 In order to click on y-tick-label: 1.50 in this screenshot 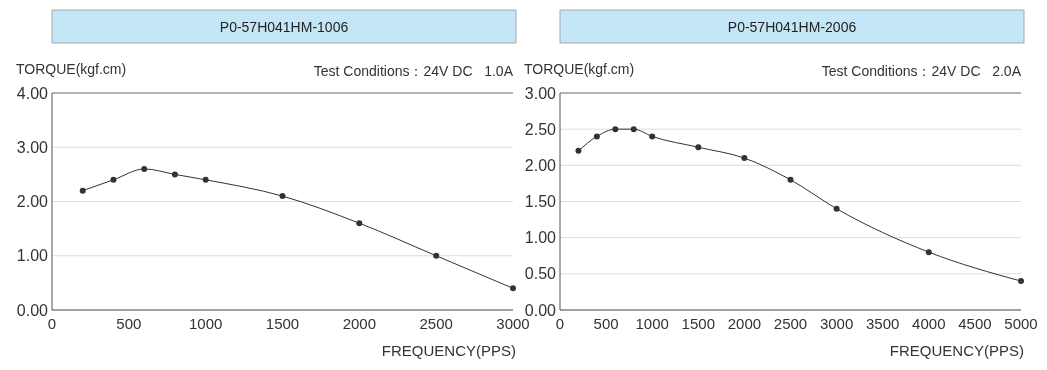, I will do `click(540, 202)`.